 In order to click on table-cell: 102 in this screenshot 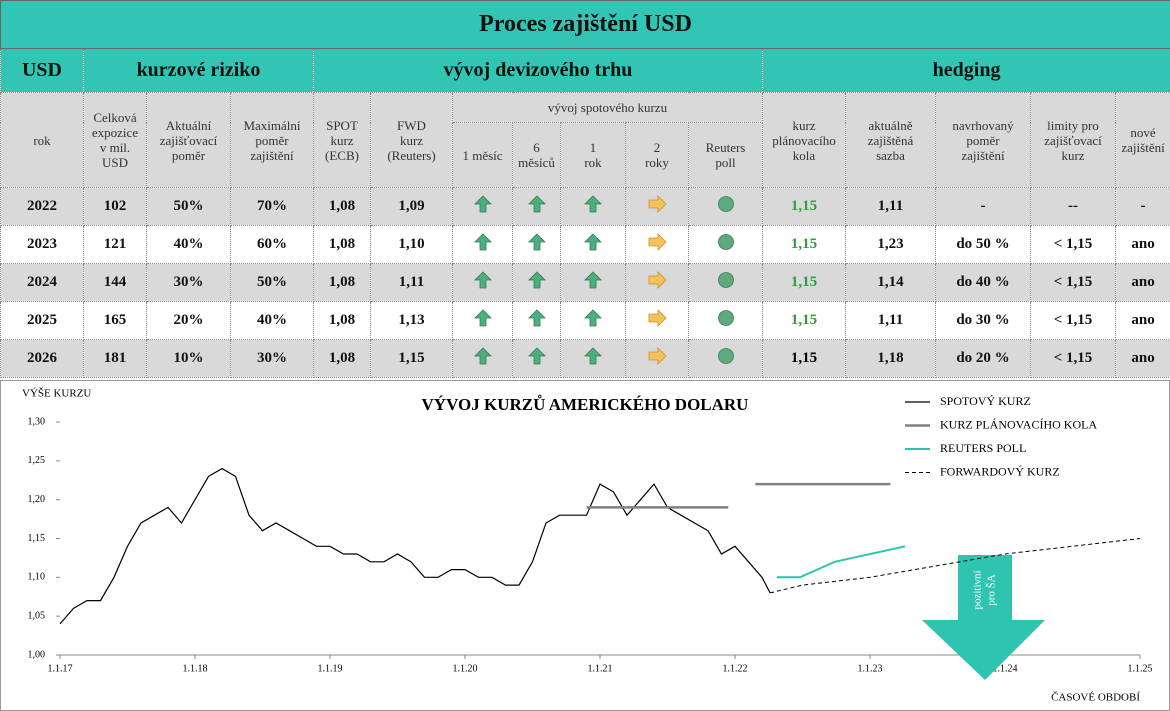, I will do `click(115, 206)`.